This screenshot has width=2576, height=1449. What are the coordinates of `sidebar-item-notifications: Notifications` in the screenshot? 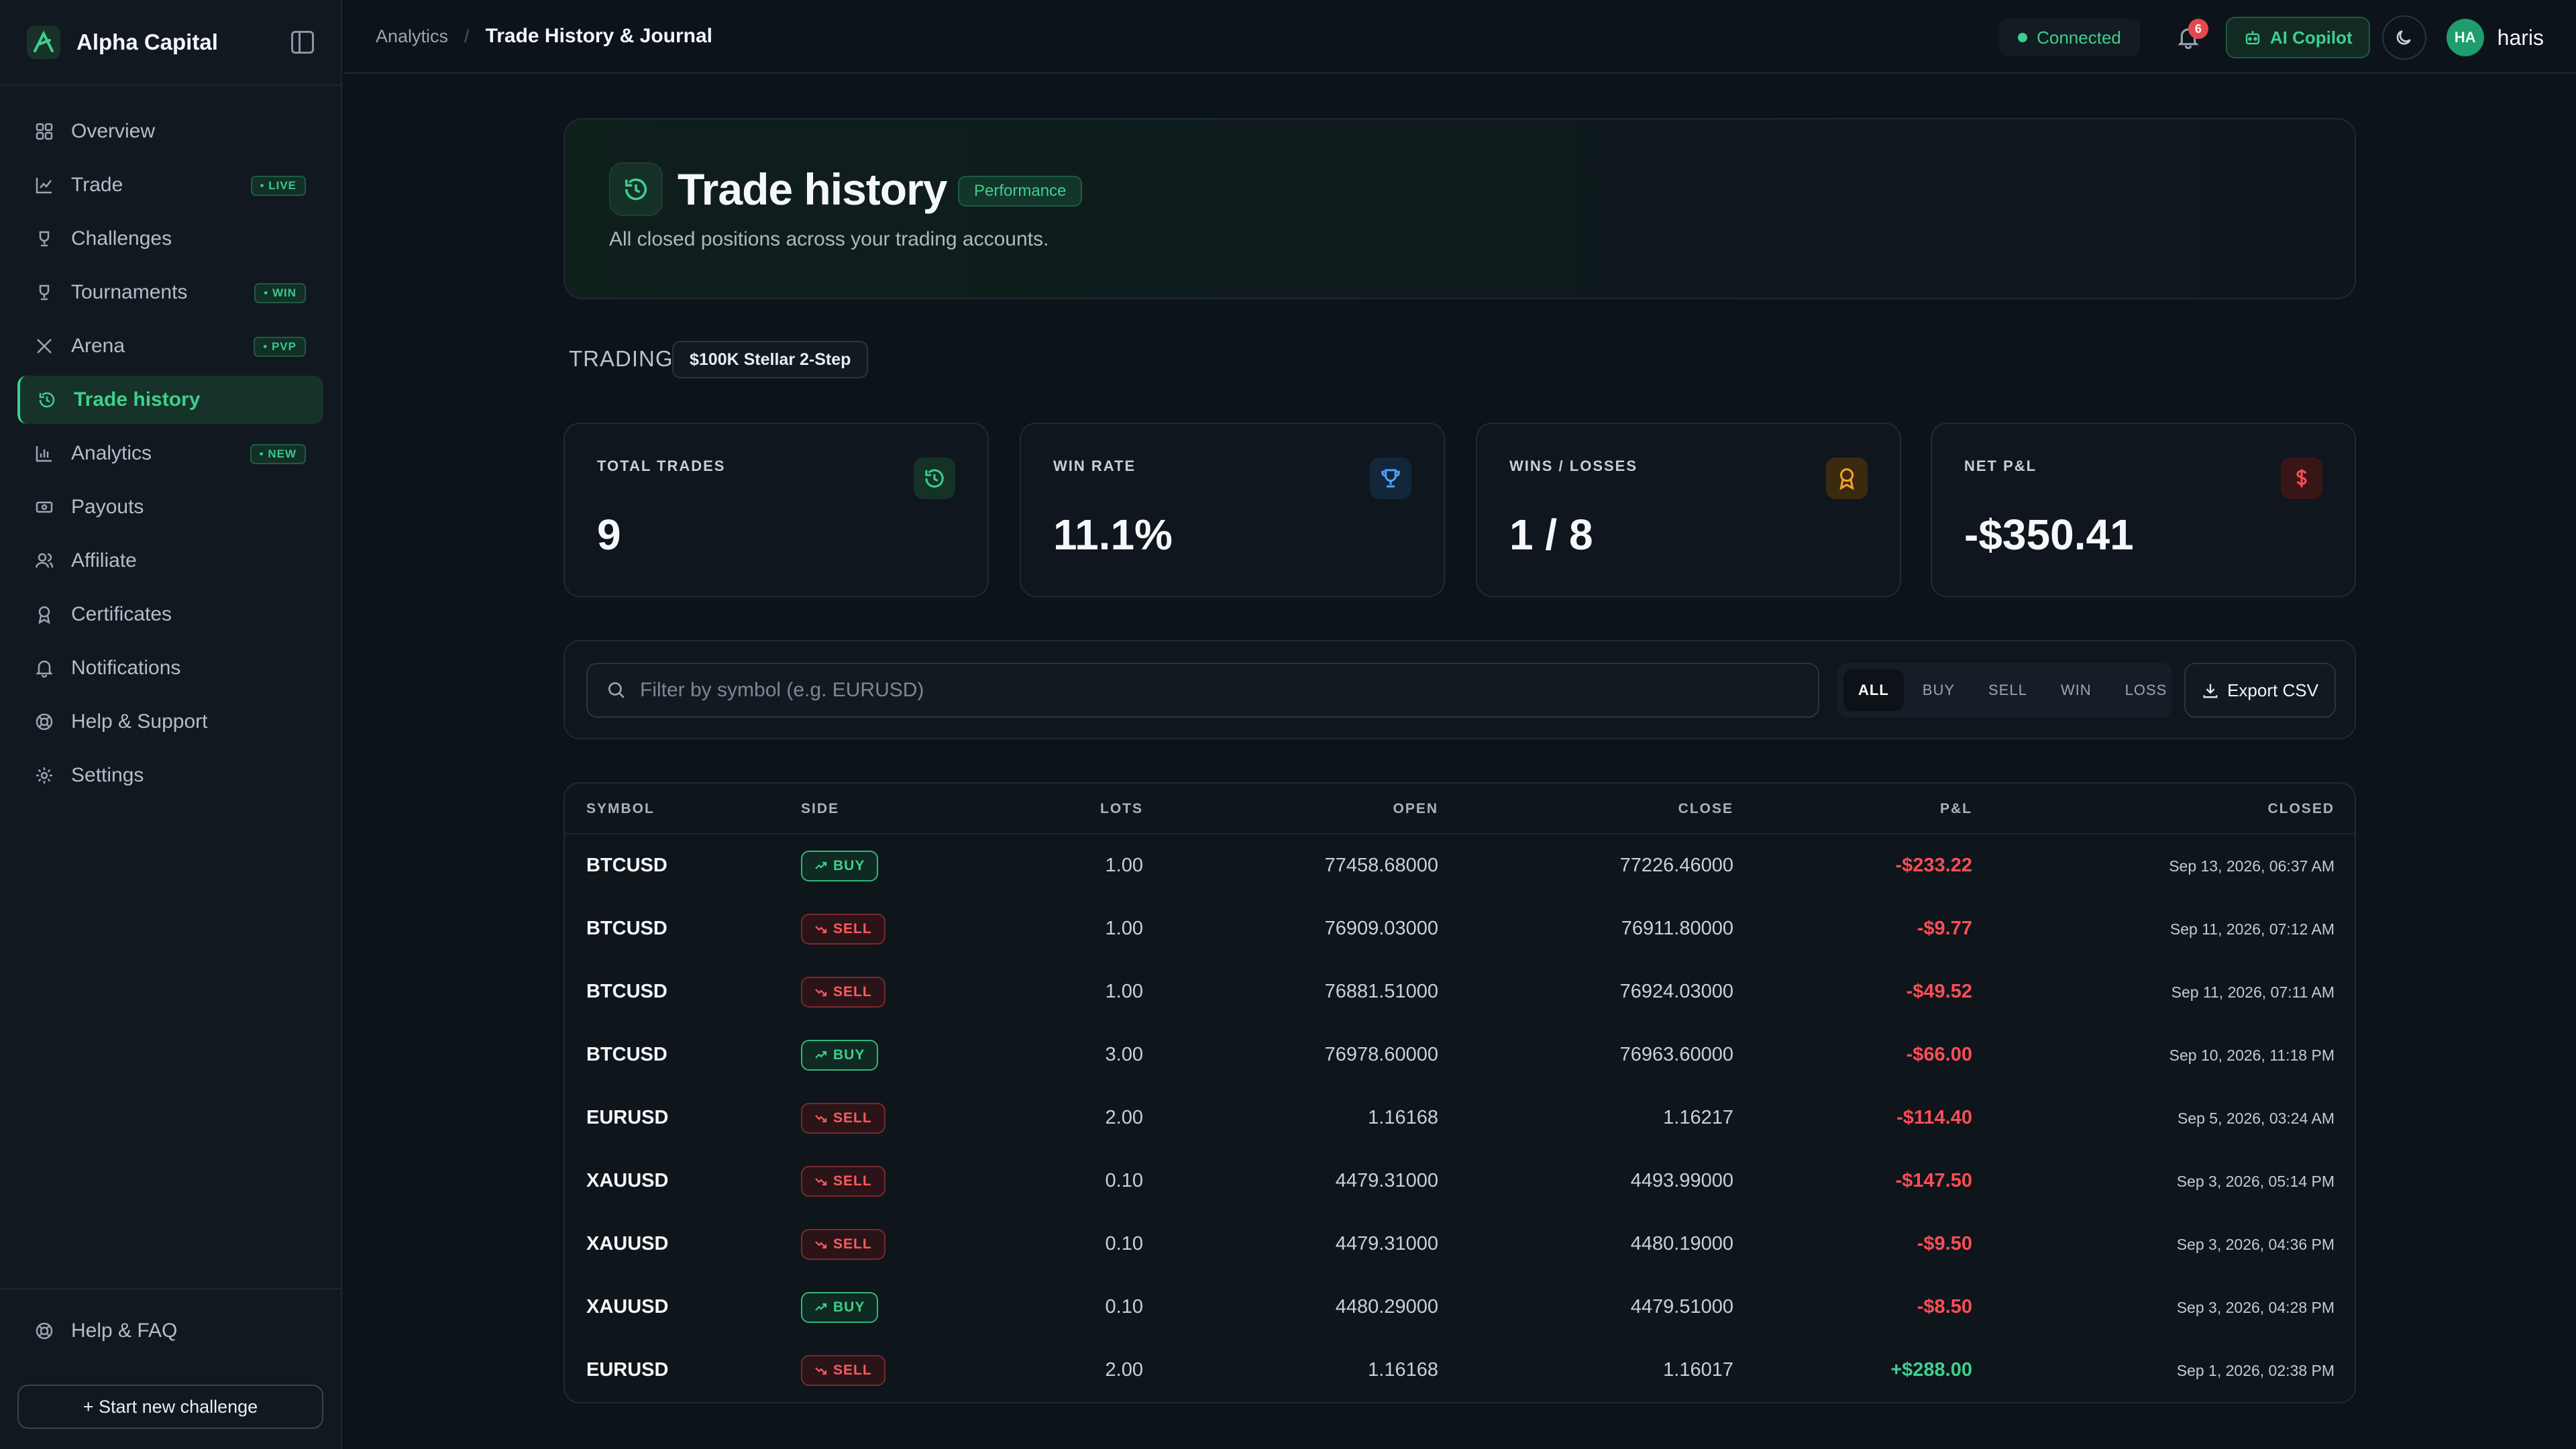 It's located at (170, 668).